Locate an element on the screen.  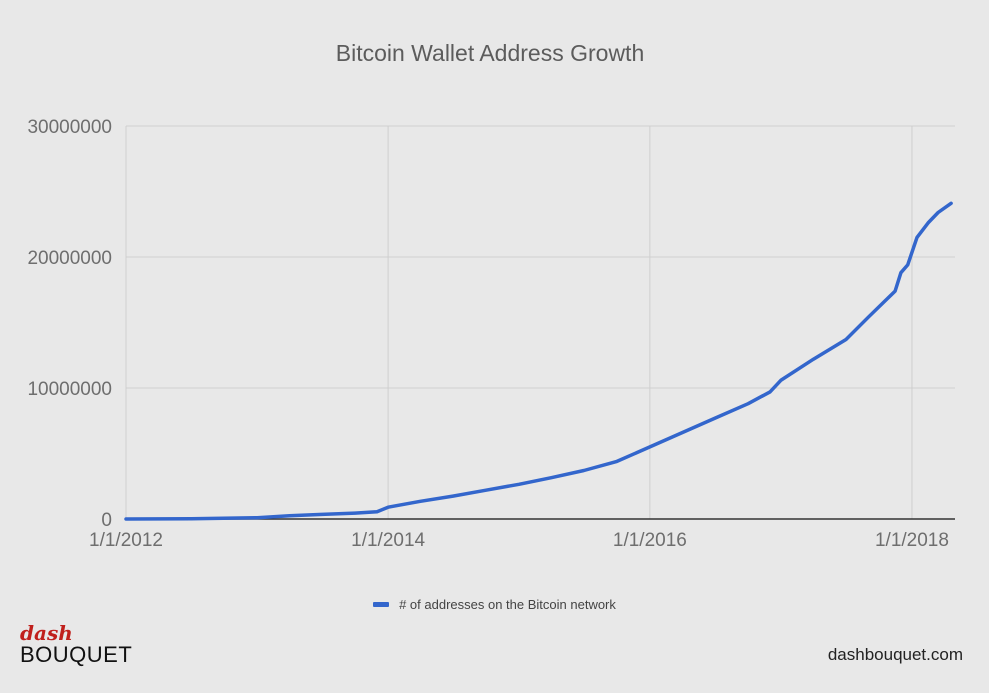
x-tick-label: 1/1/2016 is located at coordinates (650, 540).